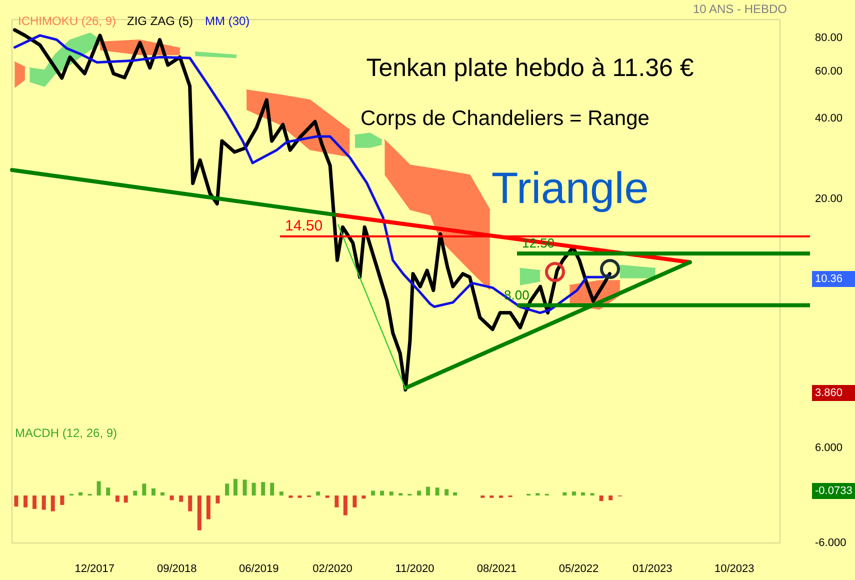 The width and height of the screenshot is (855, 580). I want to click on series-label: ZIG ZAG (5), so click(160, 21).